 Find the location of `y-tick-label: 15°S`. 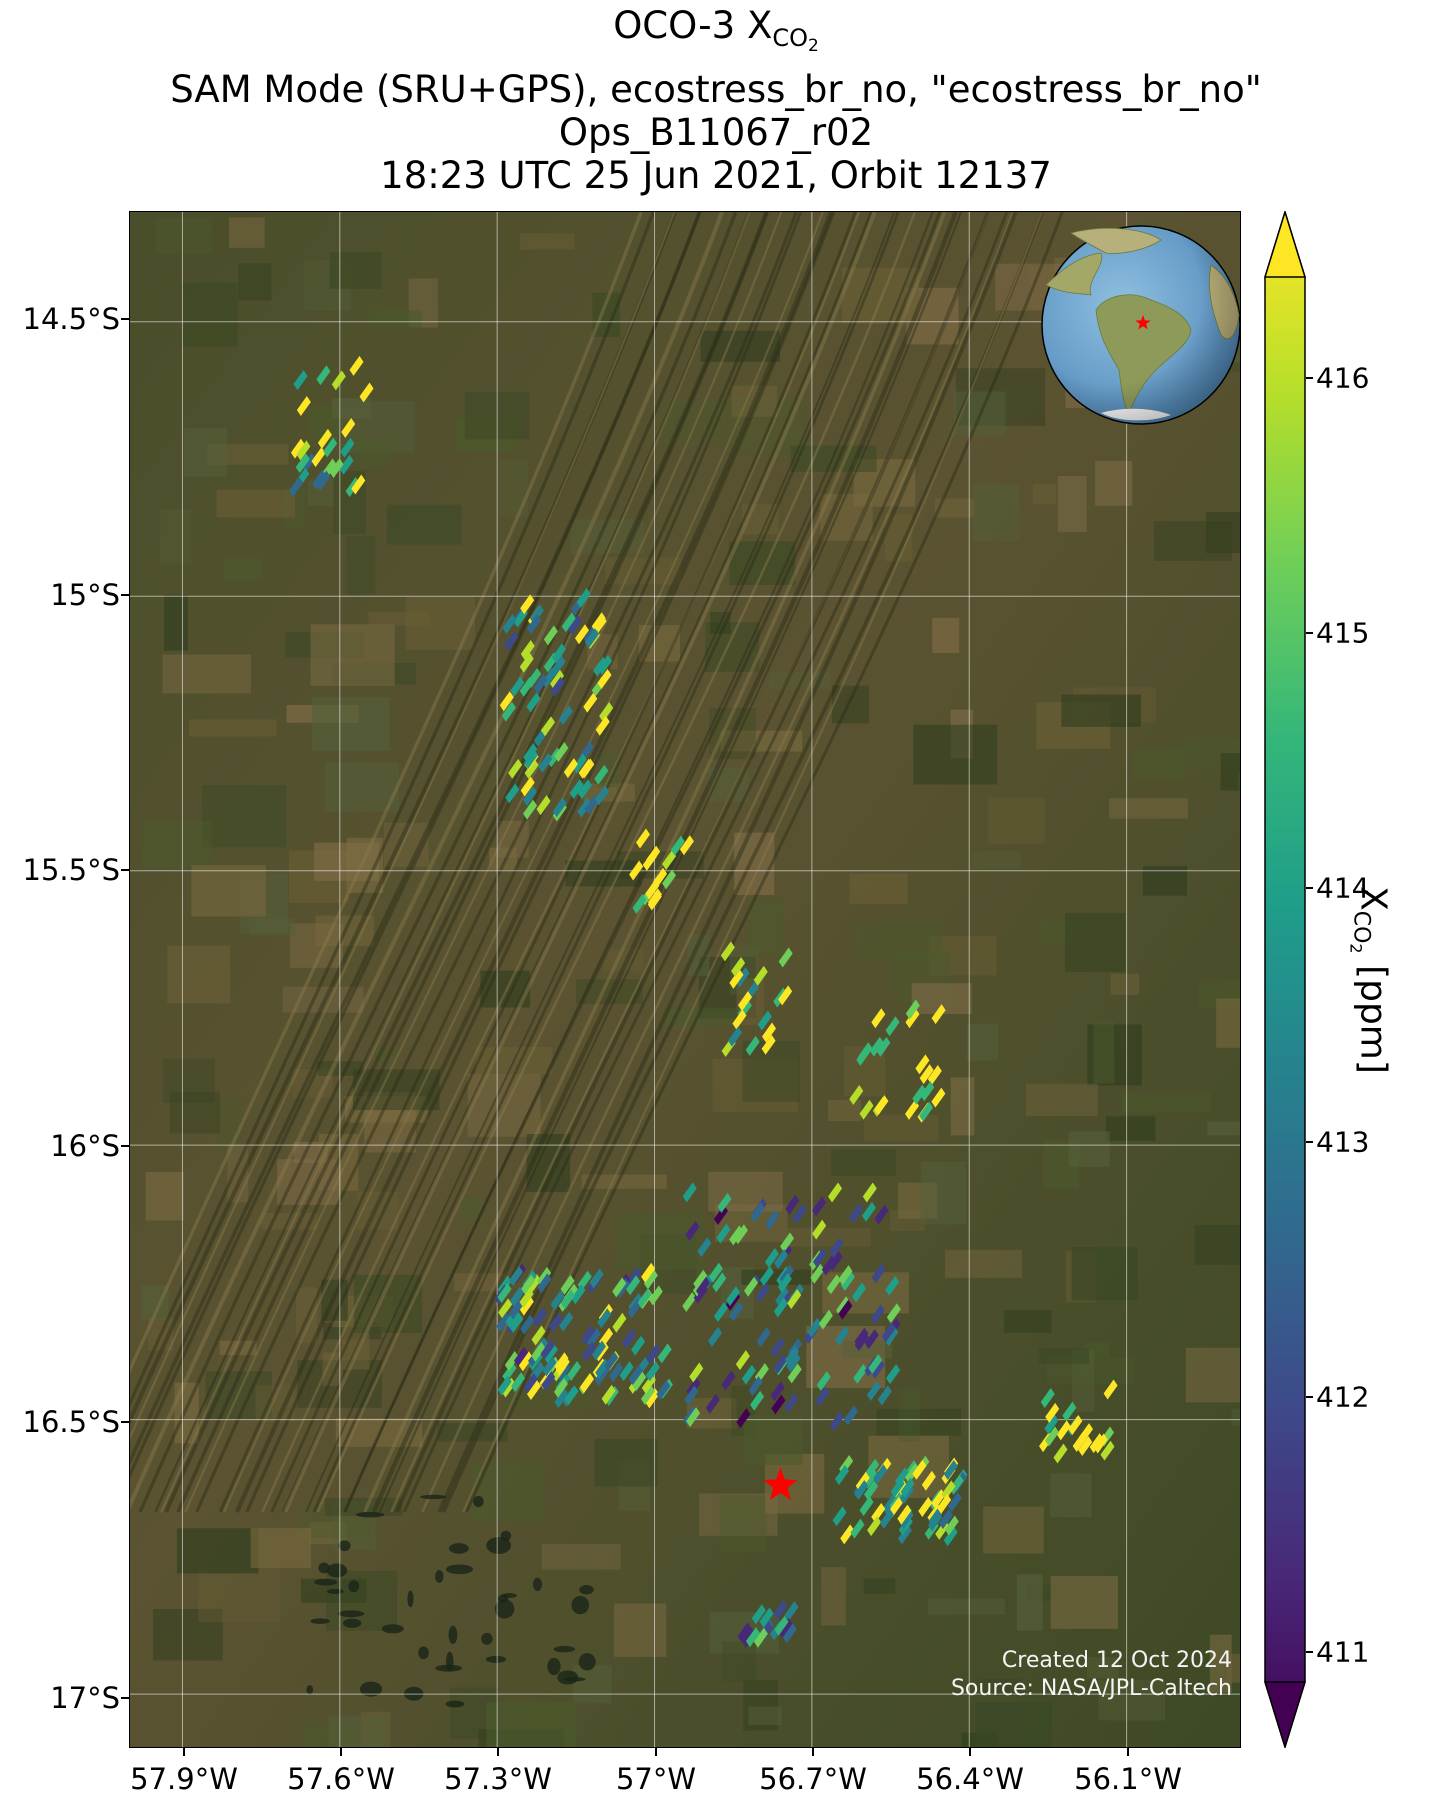

y-tick-label: 15°S is located at coordinates (85, 595).